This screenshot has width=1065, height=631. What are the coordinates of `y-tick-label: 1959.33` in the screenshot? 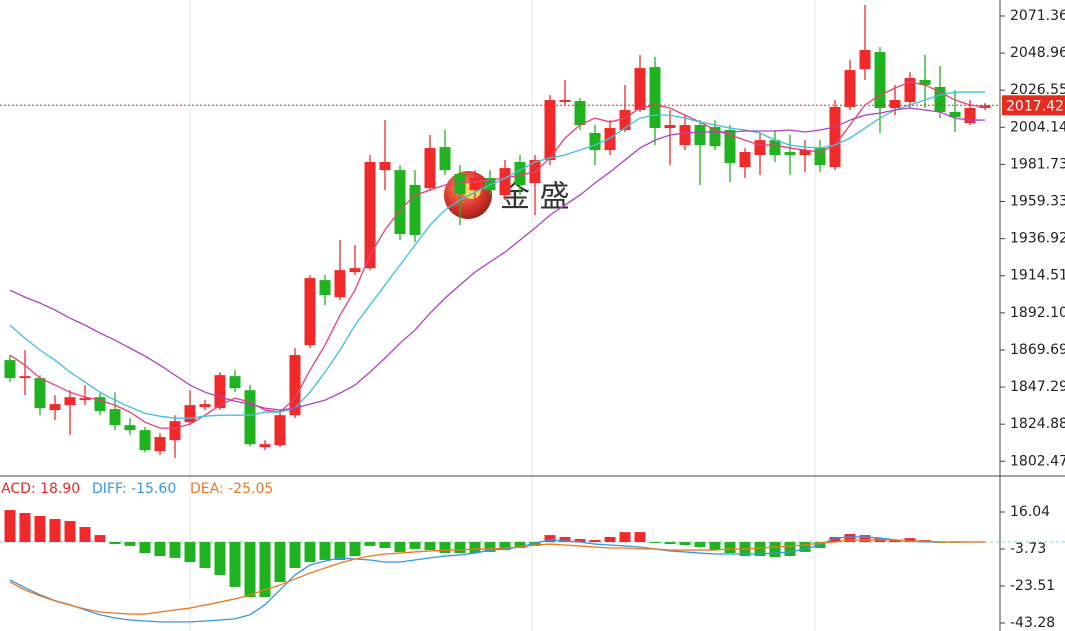 It's located at (1037, 202).